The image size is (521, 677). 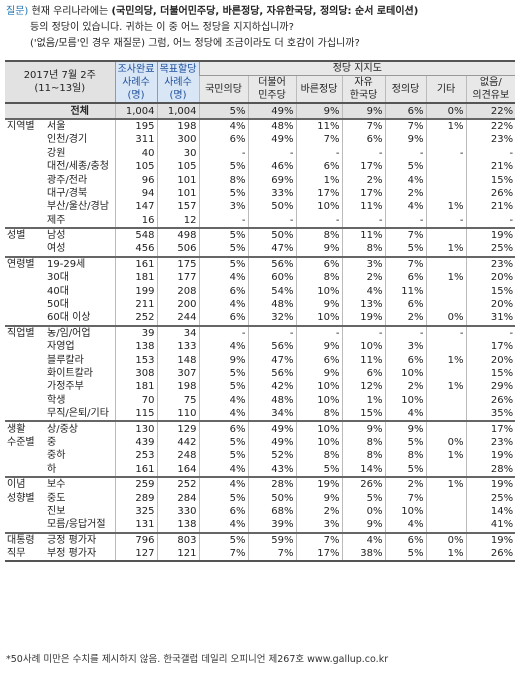 I want to click on row-sample-target: 138, so click(x=178, y=525).